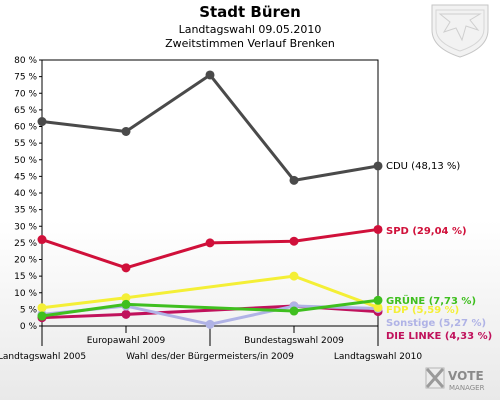  I want to click on y-tick-label: 0 %, so click(29, 327).